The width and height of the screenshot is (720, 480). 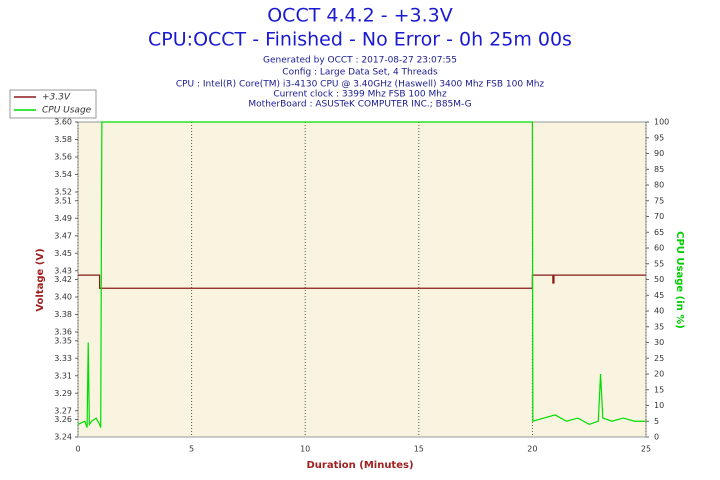 What do you see at coordinates (63, 200) in the screenshot?
I see `y-tick-label: 3.51` at bounding box center [63, 200].